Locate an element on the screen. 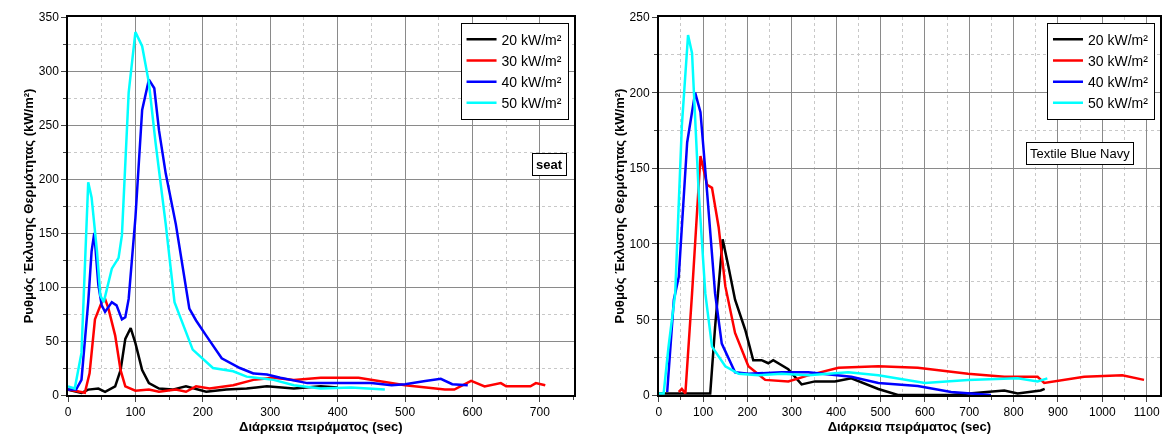 The height and width of the screenshot is (446, 1165). y-tick-label: 350 is located at coordinates (49, 17).